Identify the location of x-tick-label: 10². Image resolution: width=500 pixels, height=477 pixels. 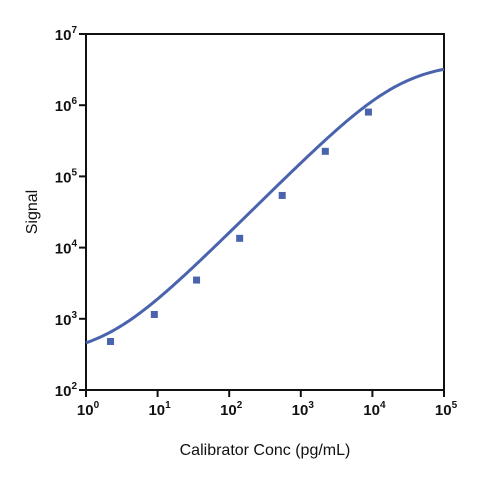
(231, 409).